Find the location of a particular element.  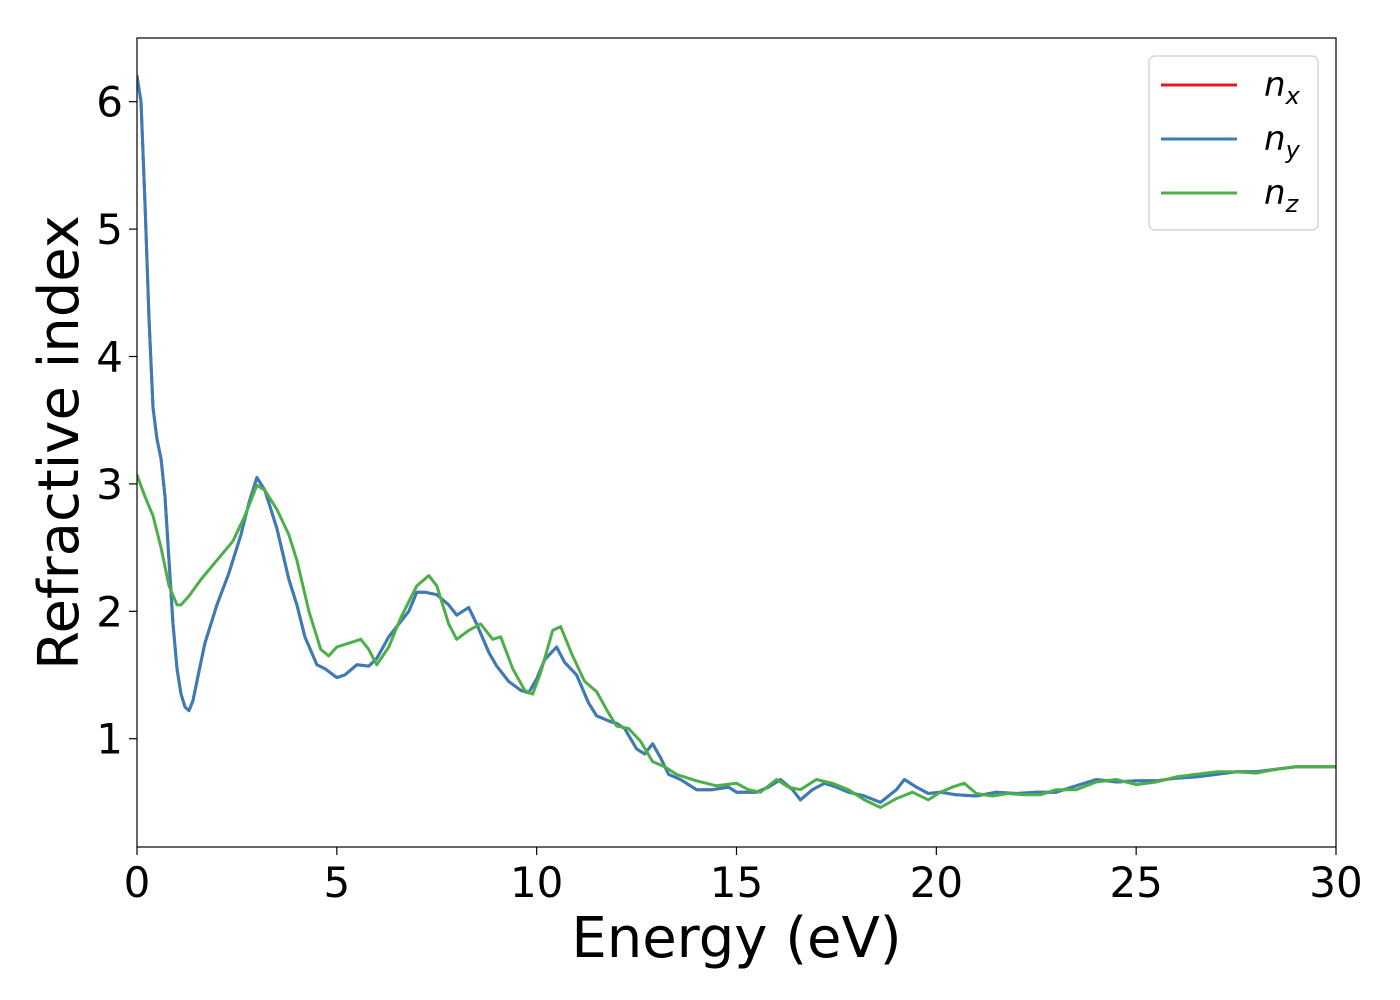

x-tick-label: 15 is located at coordinates (736, 882).